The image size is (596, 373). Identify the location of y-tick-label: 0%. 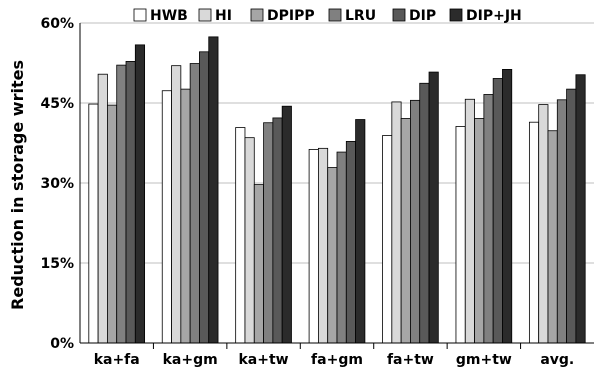
(62, 344).